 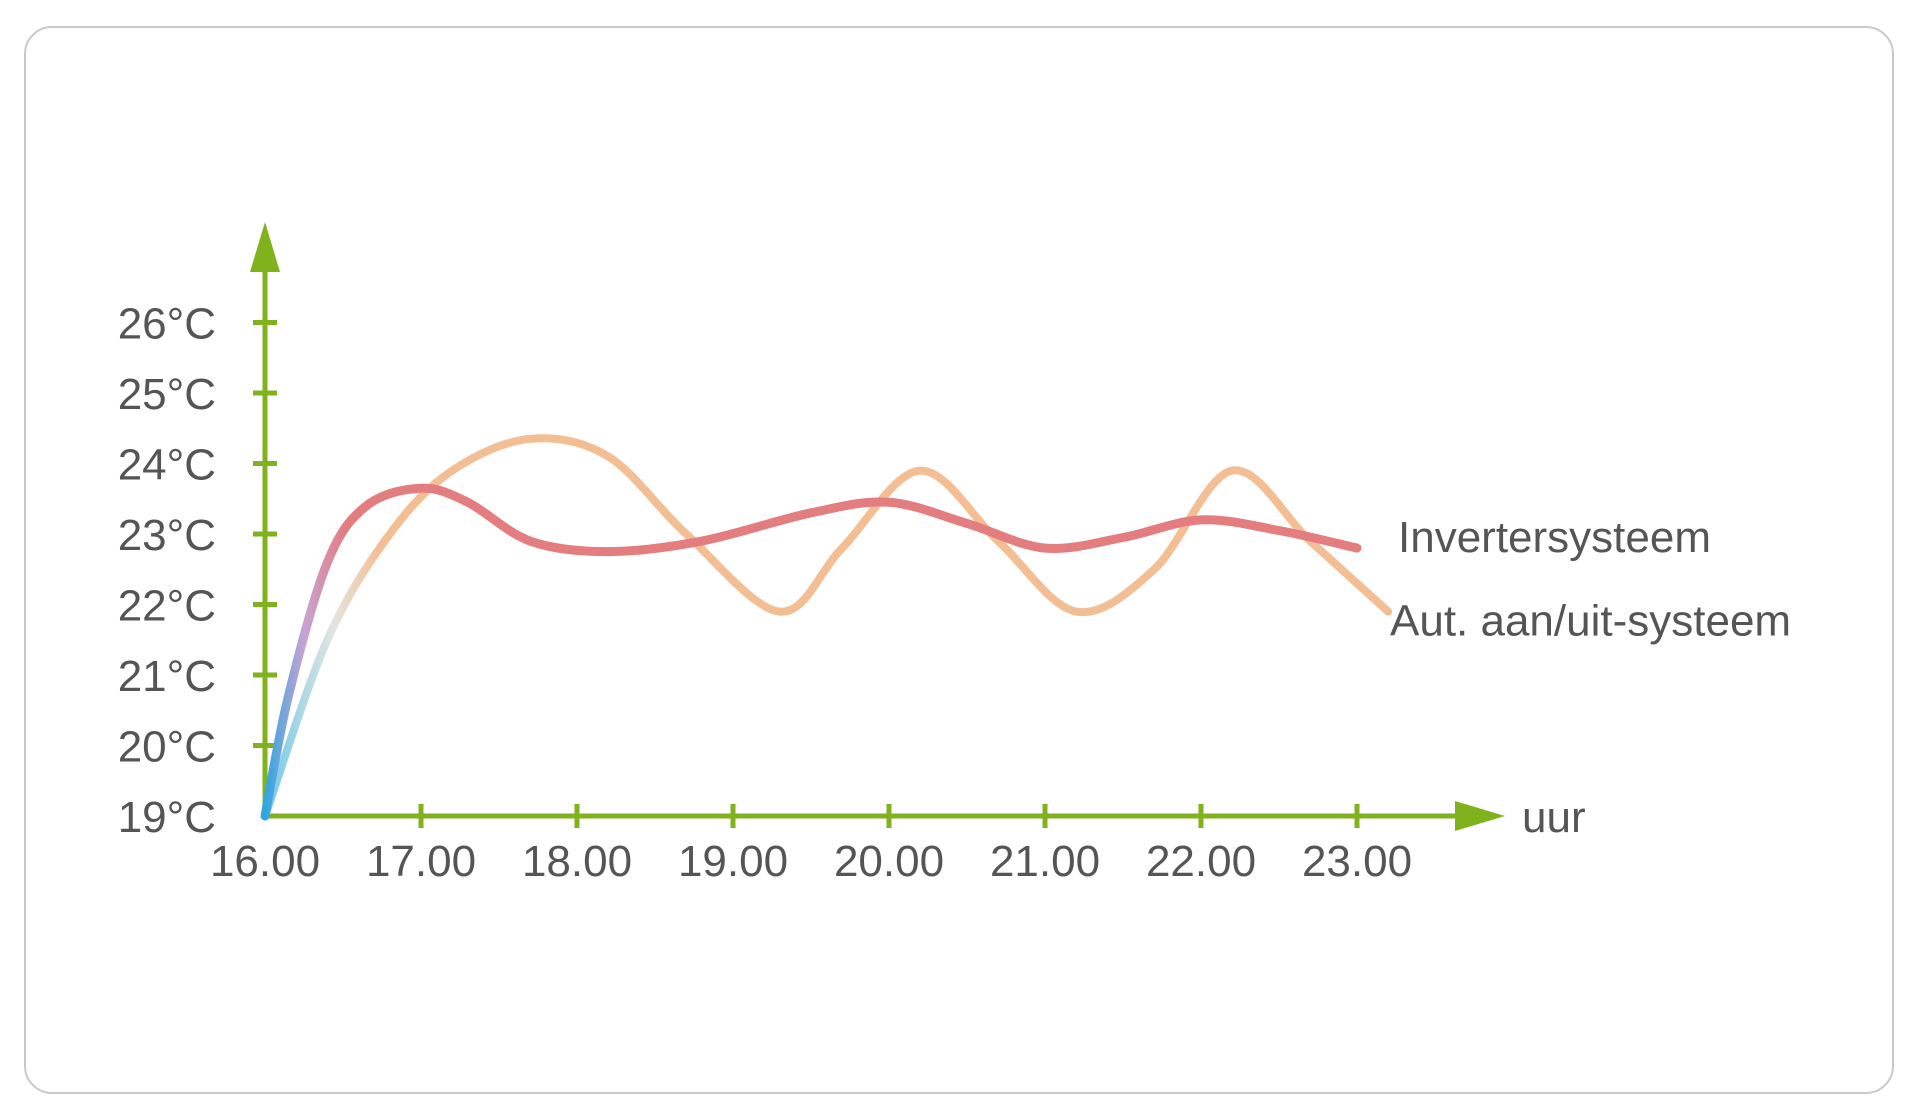 What do you see at coordinates (577, 861) in the screenshot?
I see `x-tick-label: 18.00` at bounding box center [577, 861].